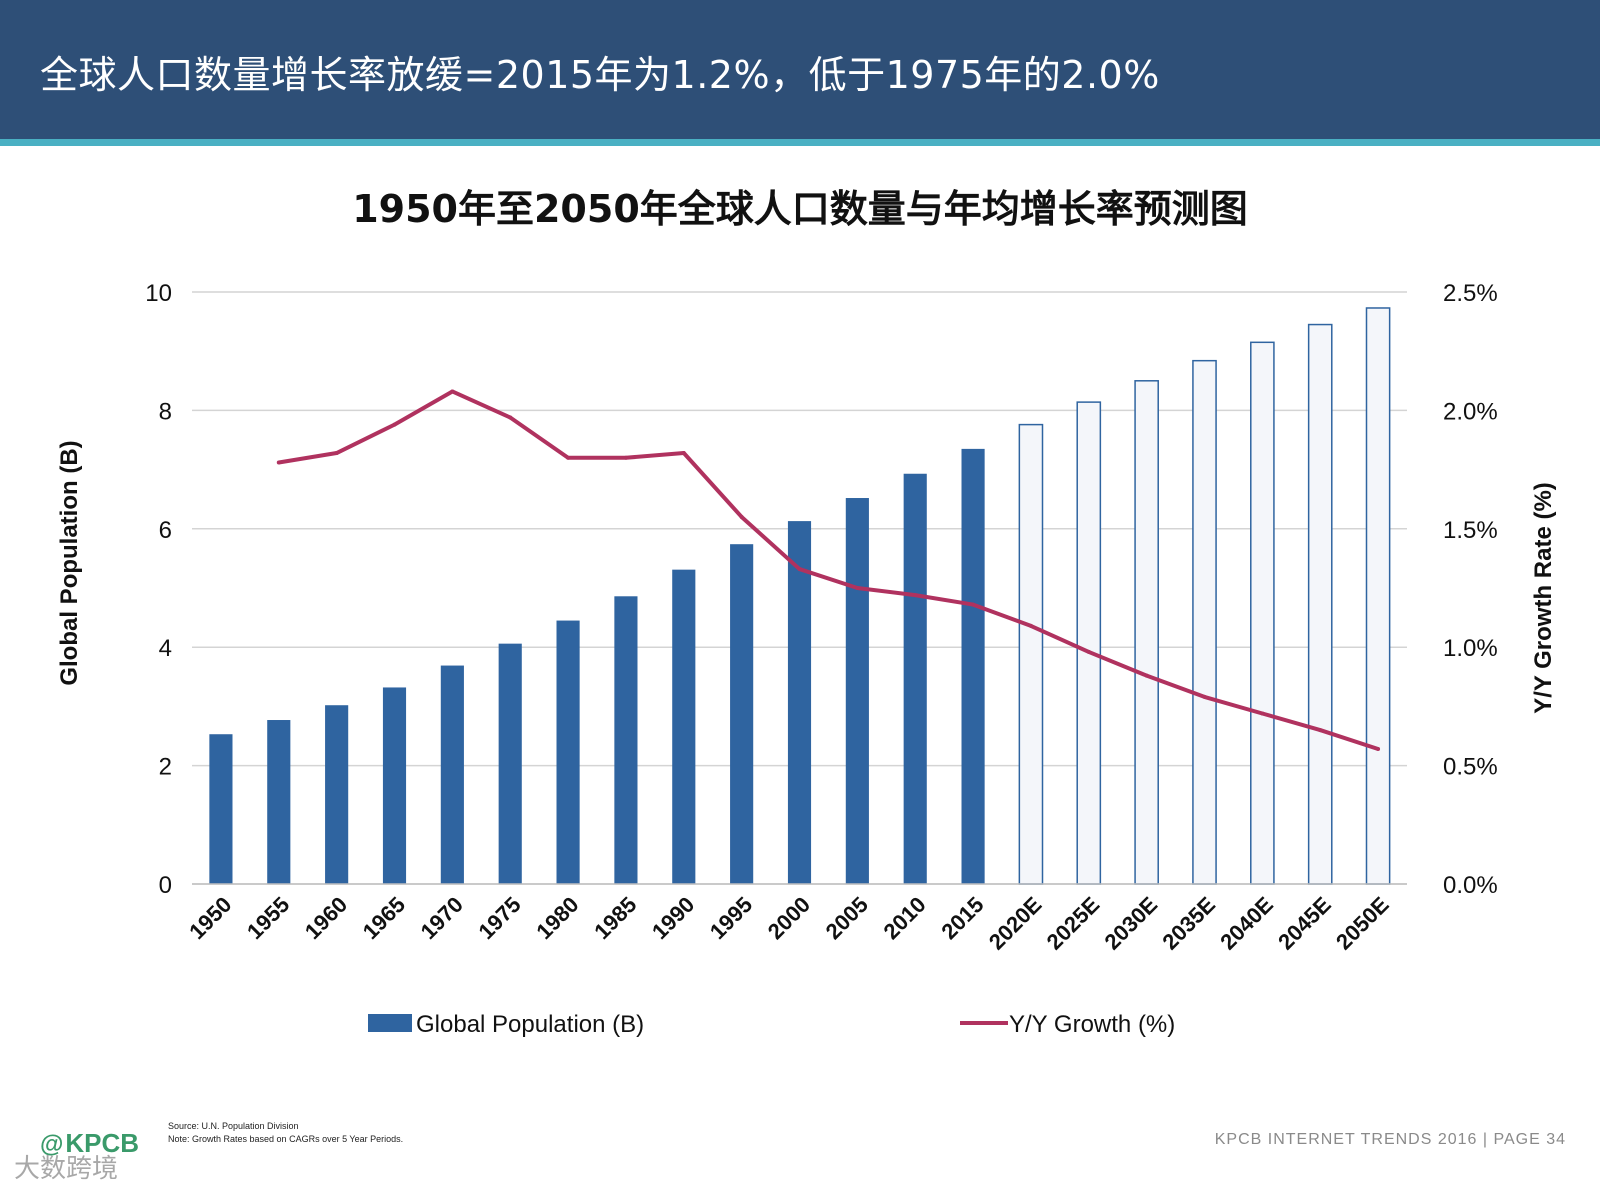  Describe the element at coordinates (731, 918) in the screenshot. I see `x-tick-label: 1995` at that location.